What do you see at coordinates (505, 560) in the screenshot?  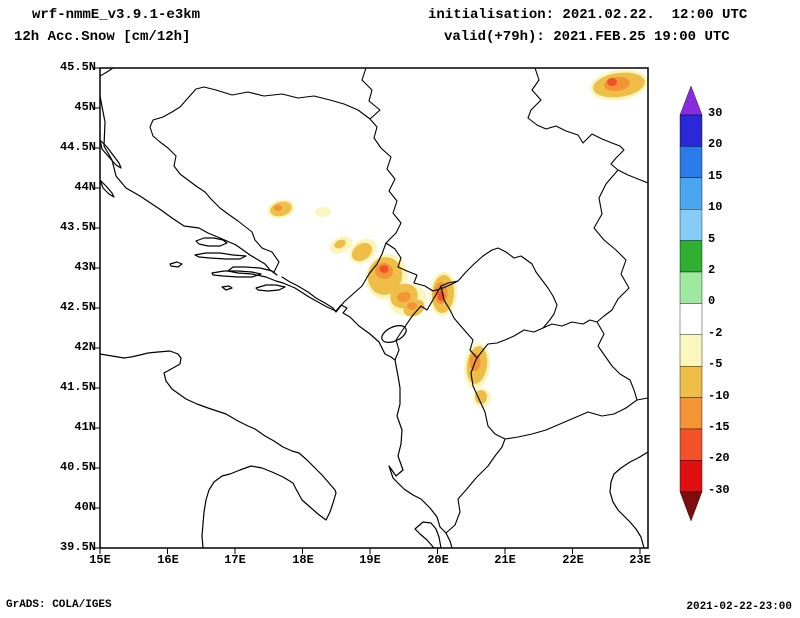 I see `lon-label: 21E` at bounding box center [505, 560].